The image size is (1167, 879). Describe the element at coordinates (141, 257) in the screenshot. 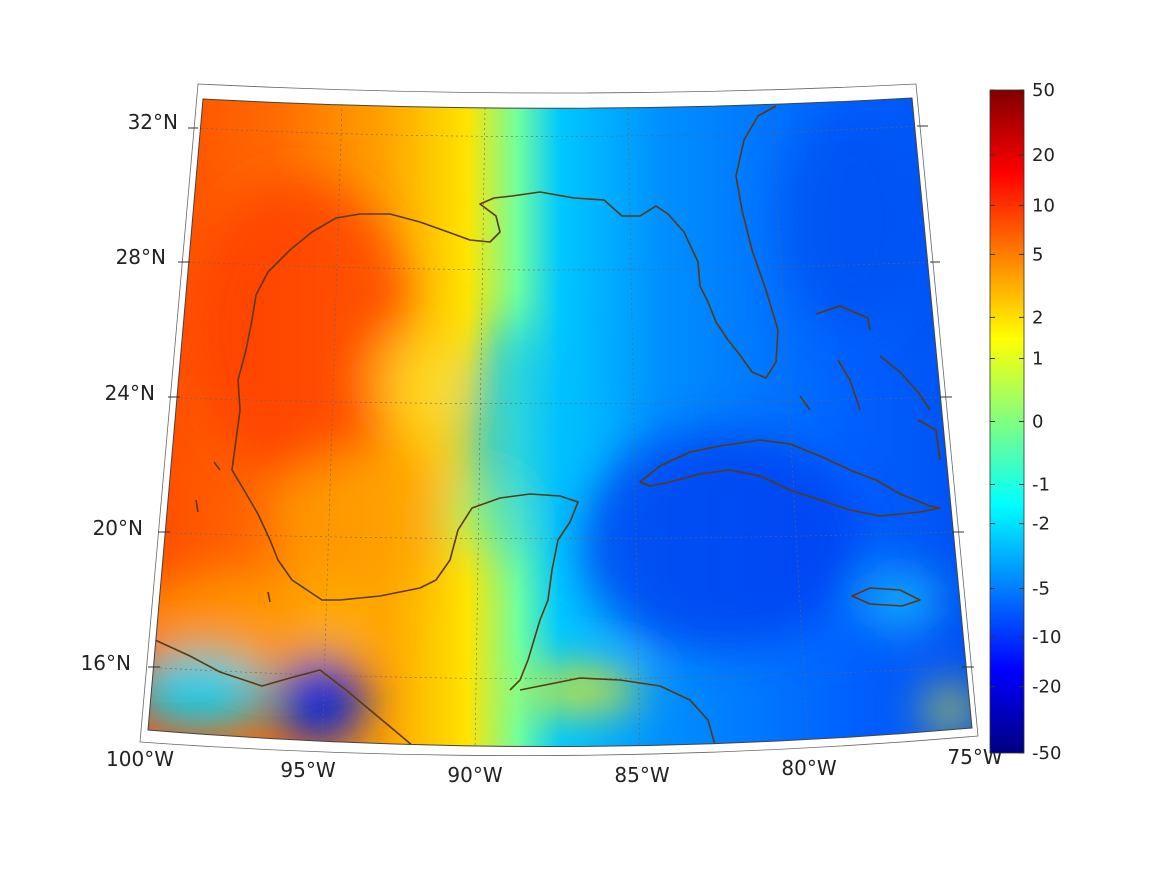

I see `lat-label-28n: 28°N` at that location.